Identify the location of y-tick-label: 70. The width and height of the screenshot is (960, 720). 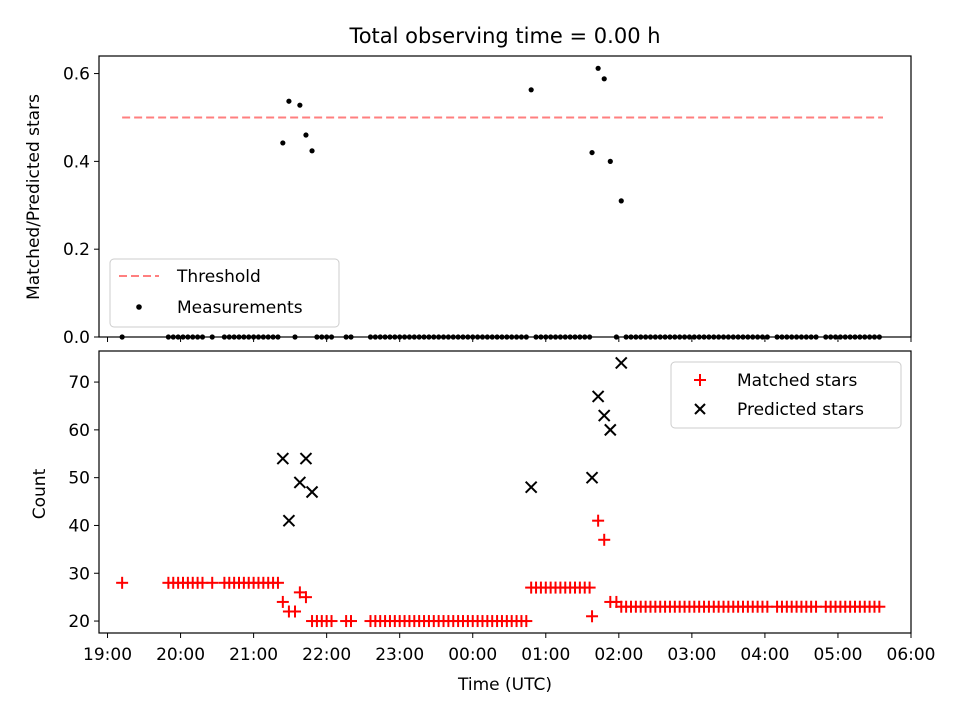
(79, 383).